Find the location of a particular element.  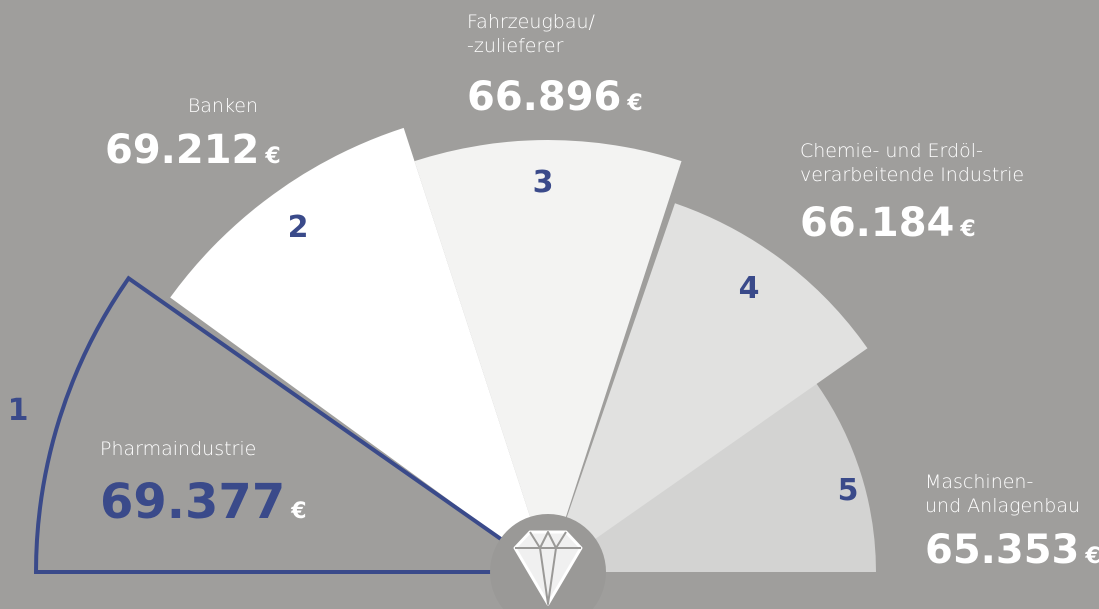

rank: 1 is located at coordinates (18, 410).